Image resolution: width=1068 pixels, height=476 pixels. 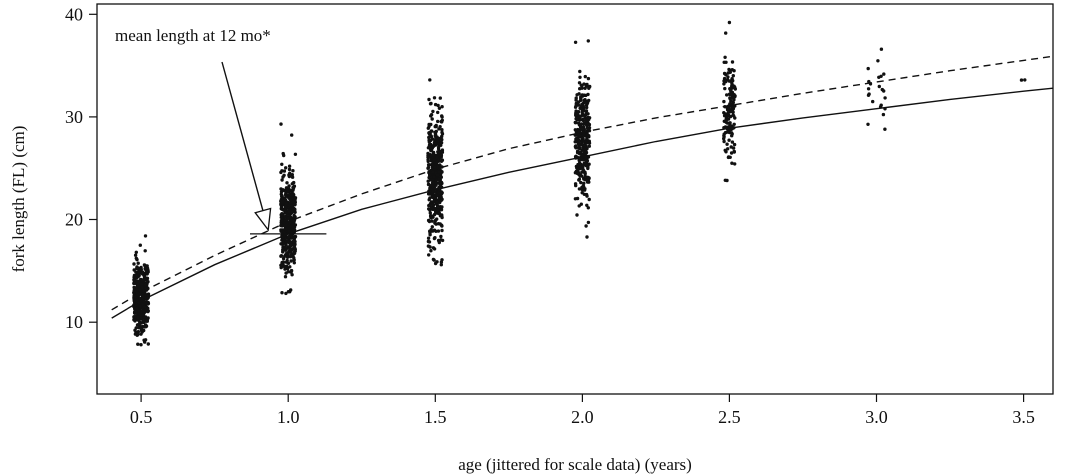 I want to click on x-tick-label: 2.0, so click(x=582, y=417).